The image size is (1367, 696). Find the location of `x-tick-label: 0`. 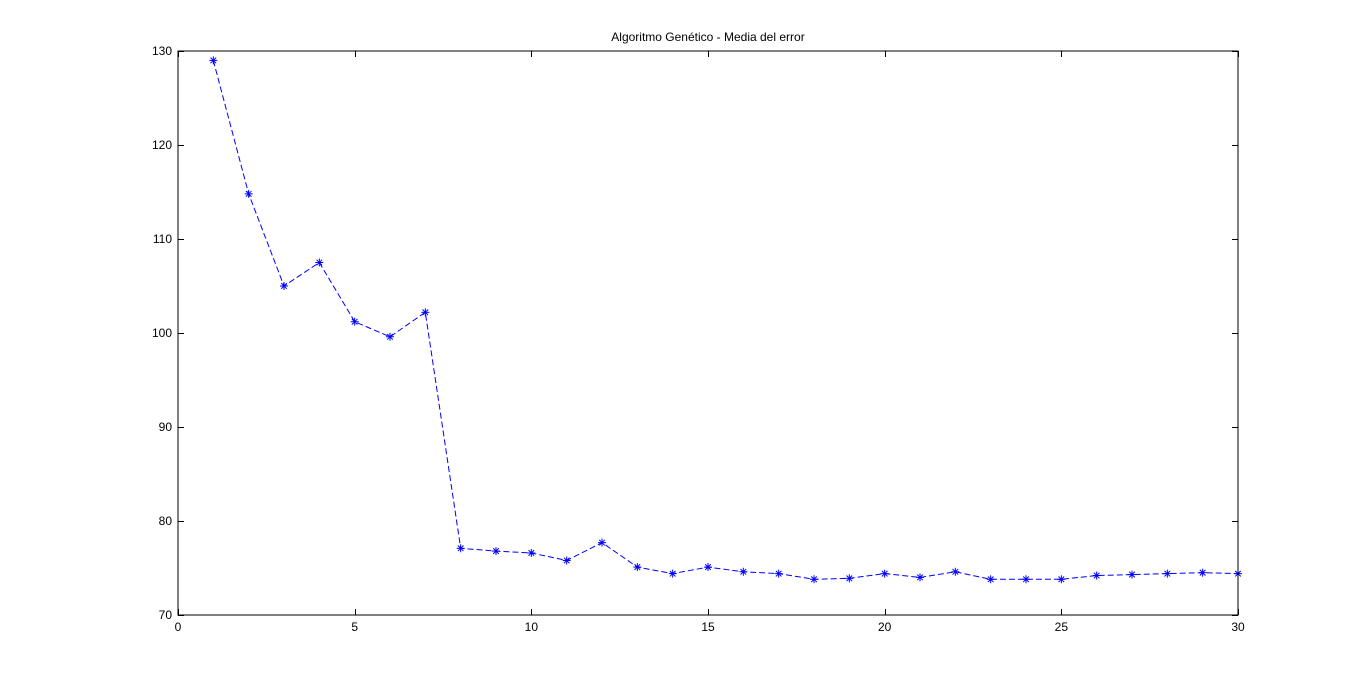

x-tick-label: 0 is located at coordinates (178, 627).